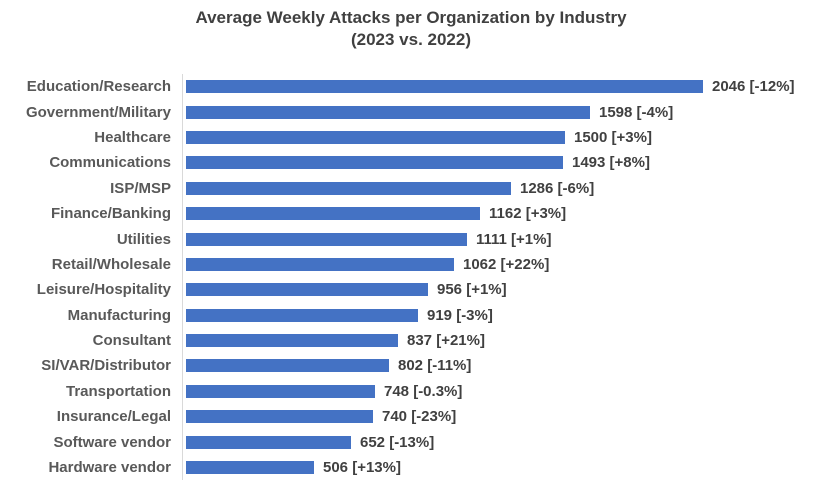  I want to click on value-label: 652 [-13%], so click(397, 442).